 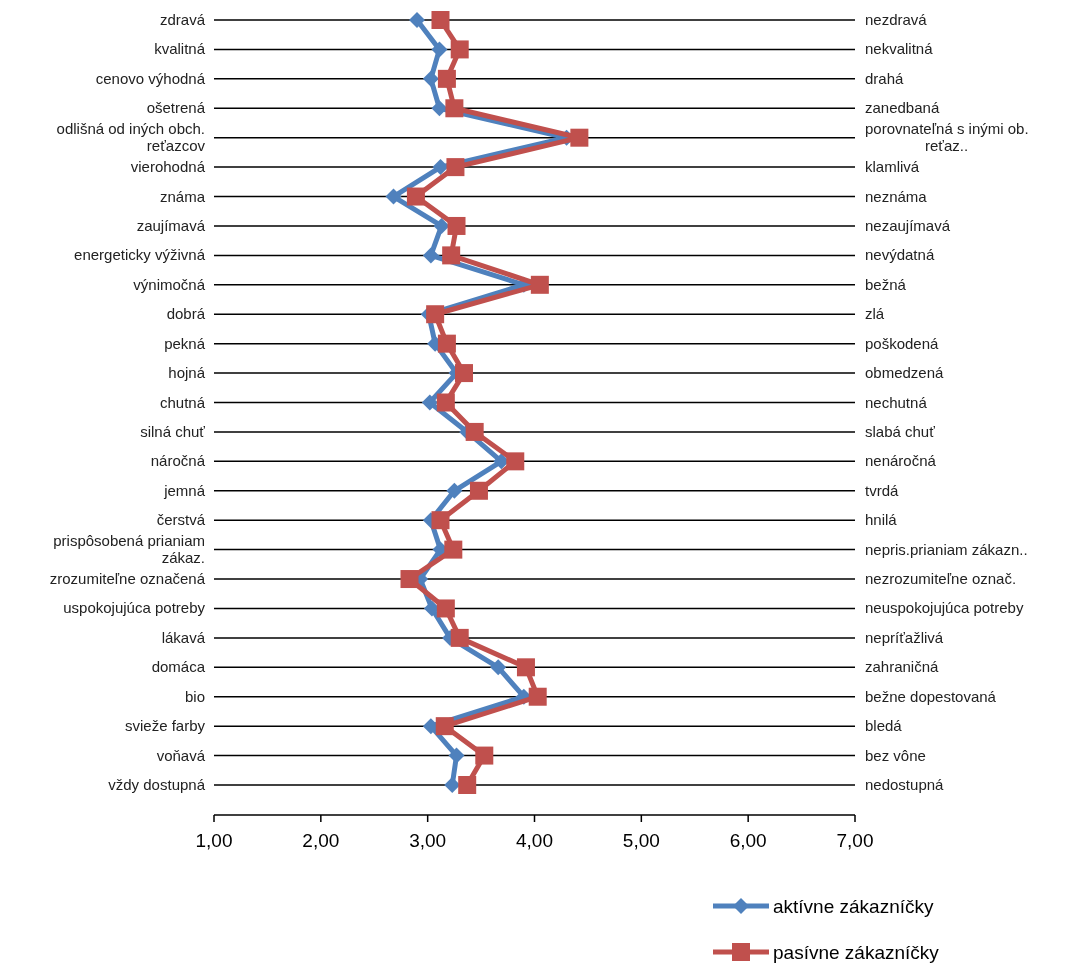 What do you see at coordinates (182, 19) in the screenshot?
I see `y-tick-label: zdravá` at bounding box center [182, 19].